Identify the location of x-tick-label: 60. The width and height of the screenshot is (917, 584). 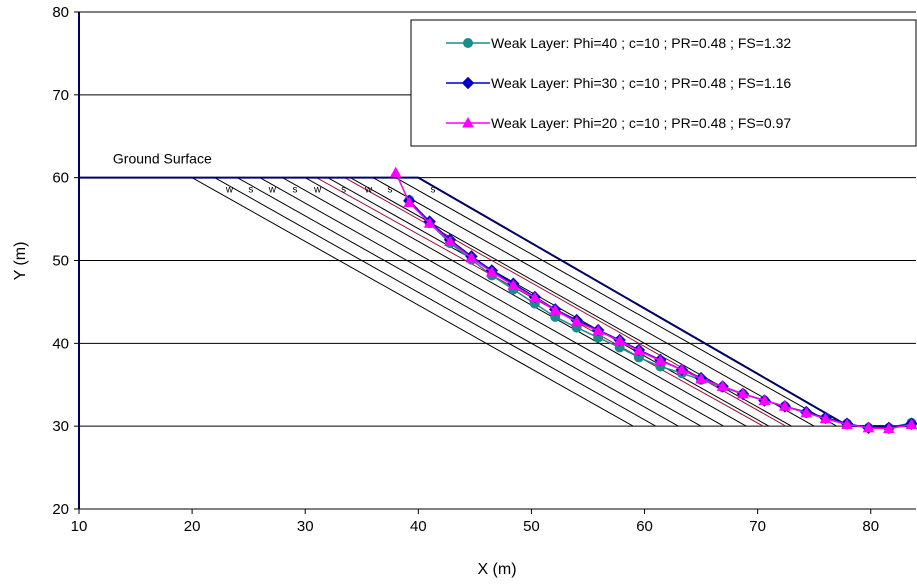
(644, 526).